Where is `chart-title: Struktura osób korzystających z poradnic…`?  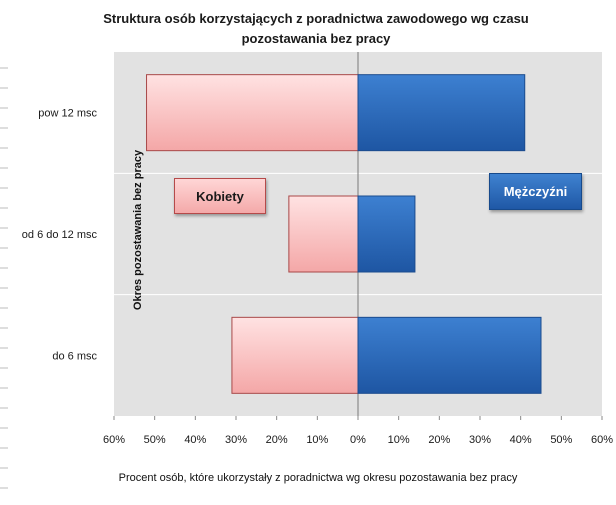
chart-title: Struktura osób korzystających z poradnic… is located at coordinates (316, 28).